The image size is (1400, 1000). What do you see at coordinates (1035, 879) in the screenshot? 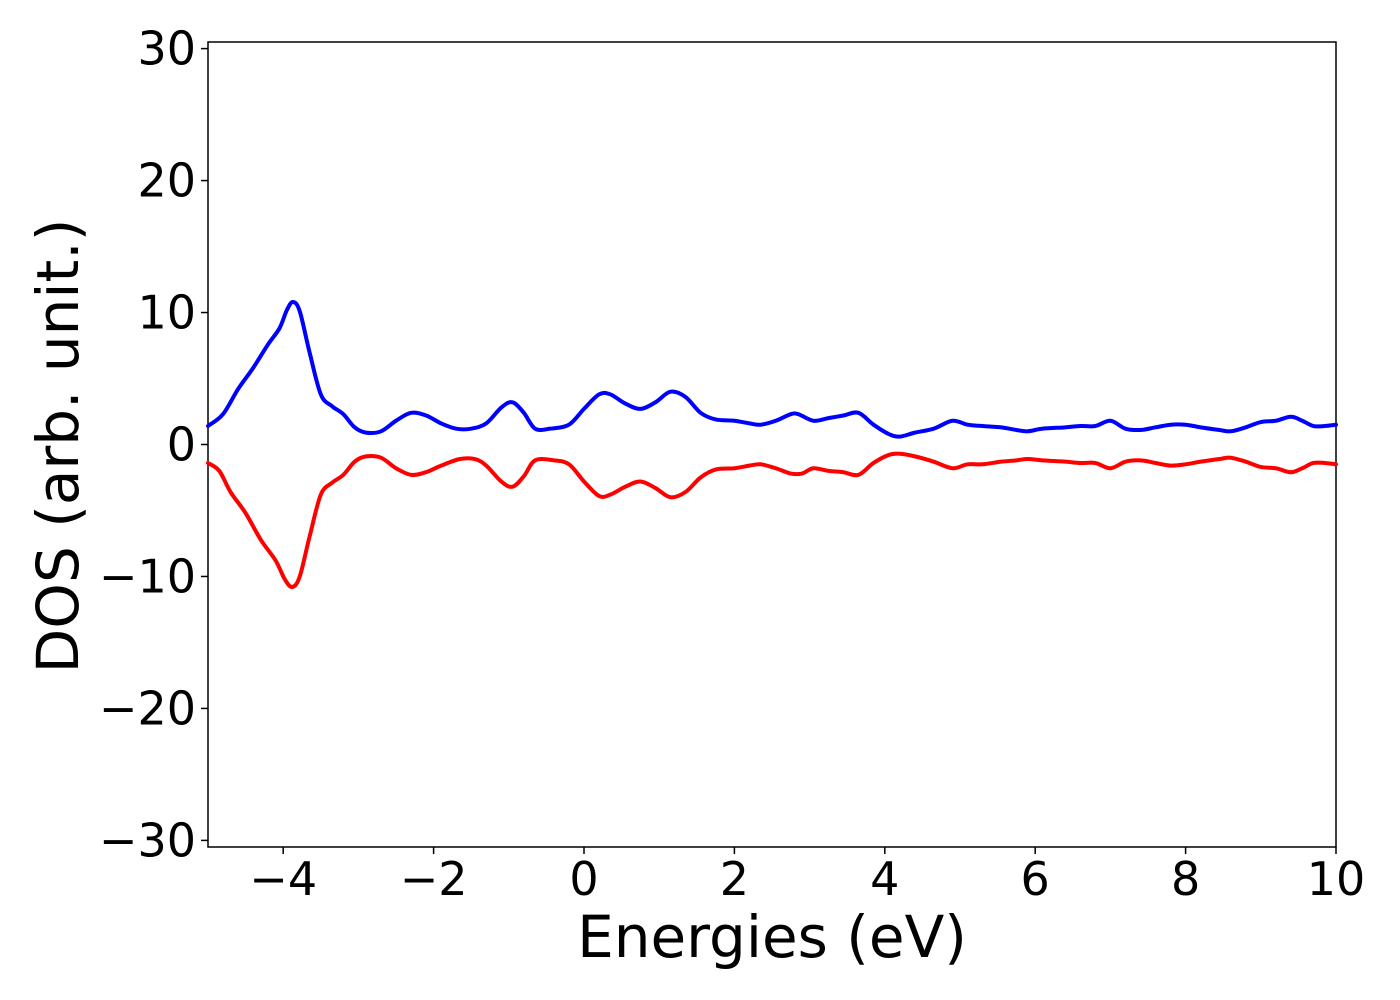
I see `x-tick-label: 6` at bounding box center [1035, 879].